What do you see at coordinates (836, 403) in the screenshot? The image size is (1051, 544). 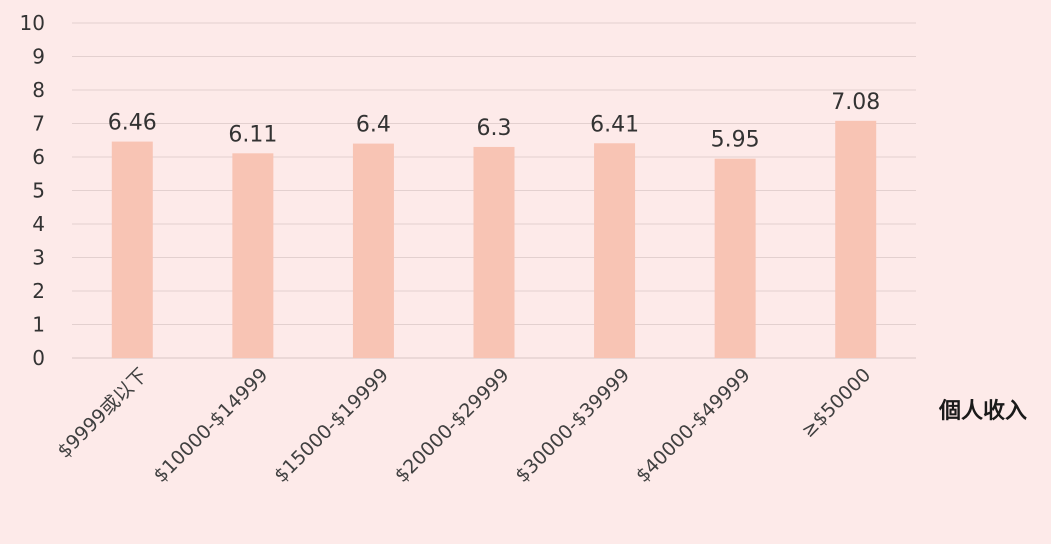 I see `x-tick-label-6: ≥$50000` at bounding box center [836, 403].